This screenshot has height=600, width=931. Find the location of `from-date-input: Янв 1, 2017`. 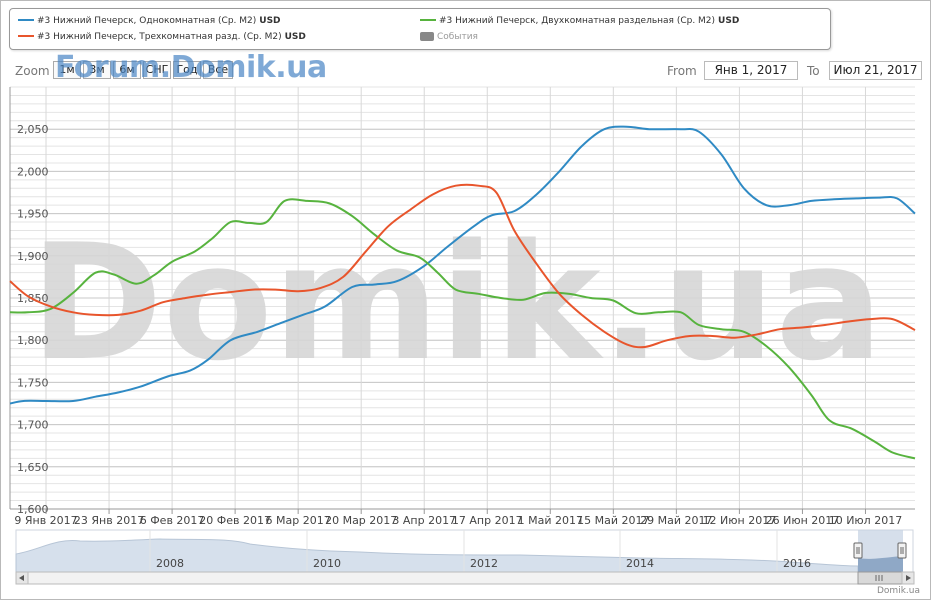

from-date-input: Янв 1, 2017 is located at coordinates (751, 70).